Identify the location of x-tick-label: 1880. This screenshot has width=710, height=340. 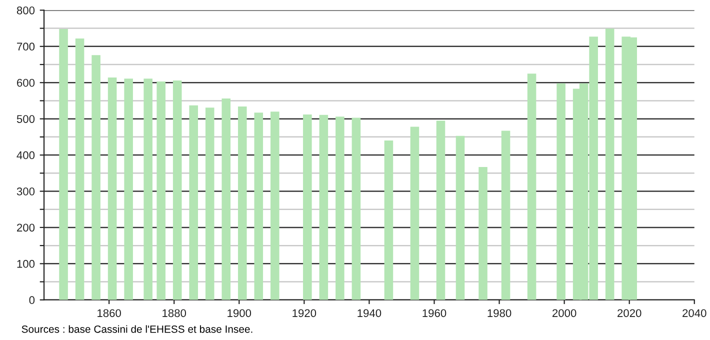
(174, 313).